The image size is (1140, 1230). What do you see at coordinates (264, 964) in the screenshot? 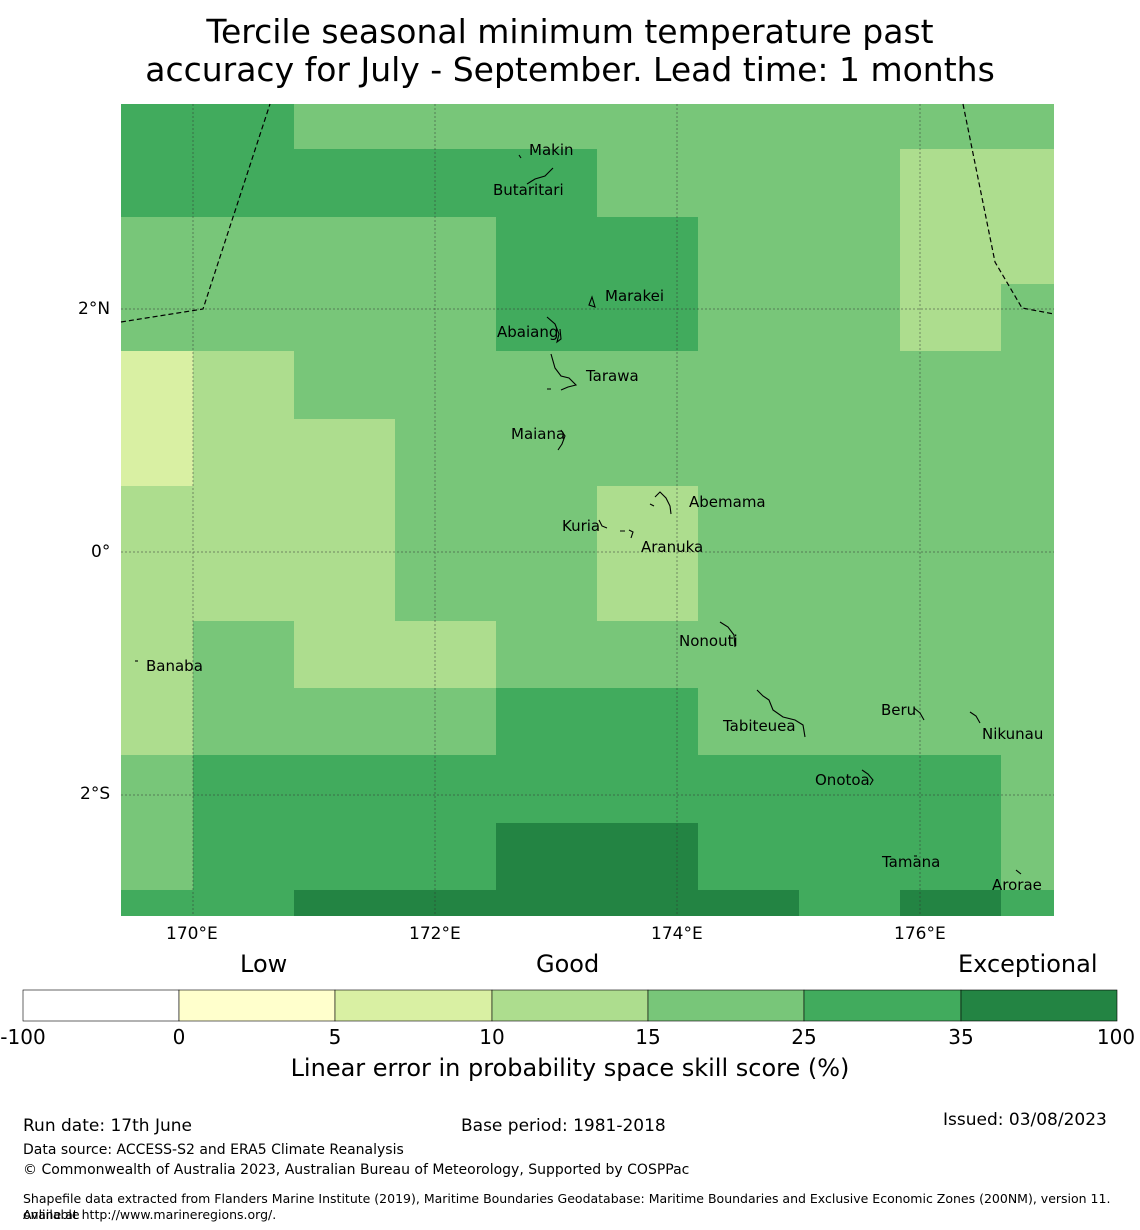
I see `category-low: Low` at bounding box center [264, 964].